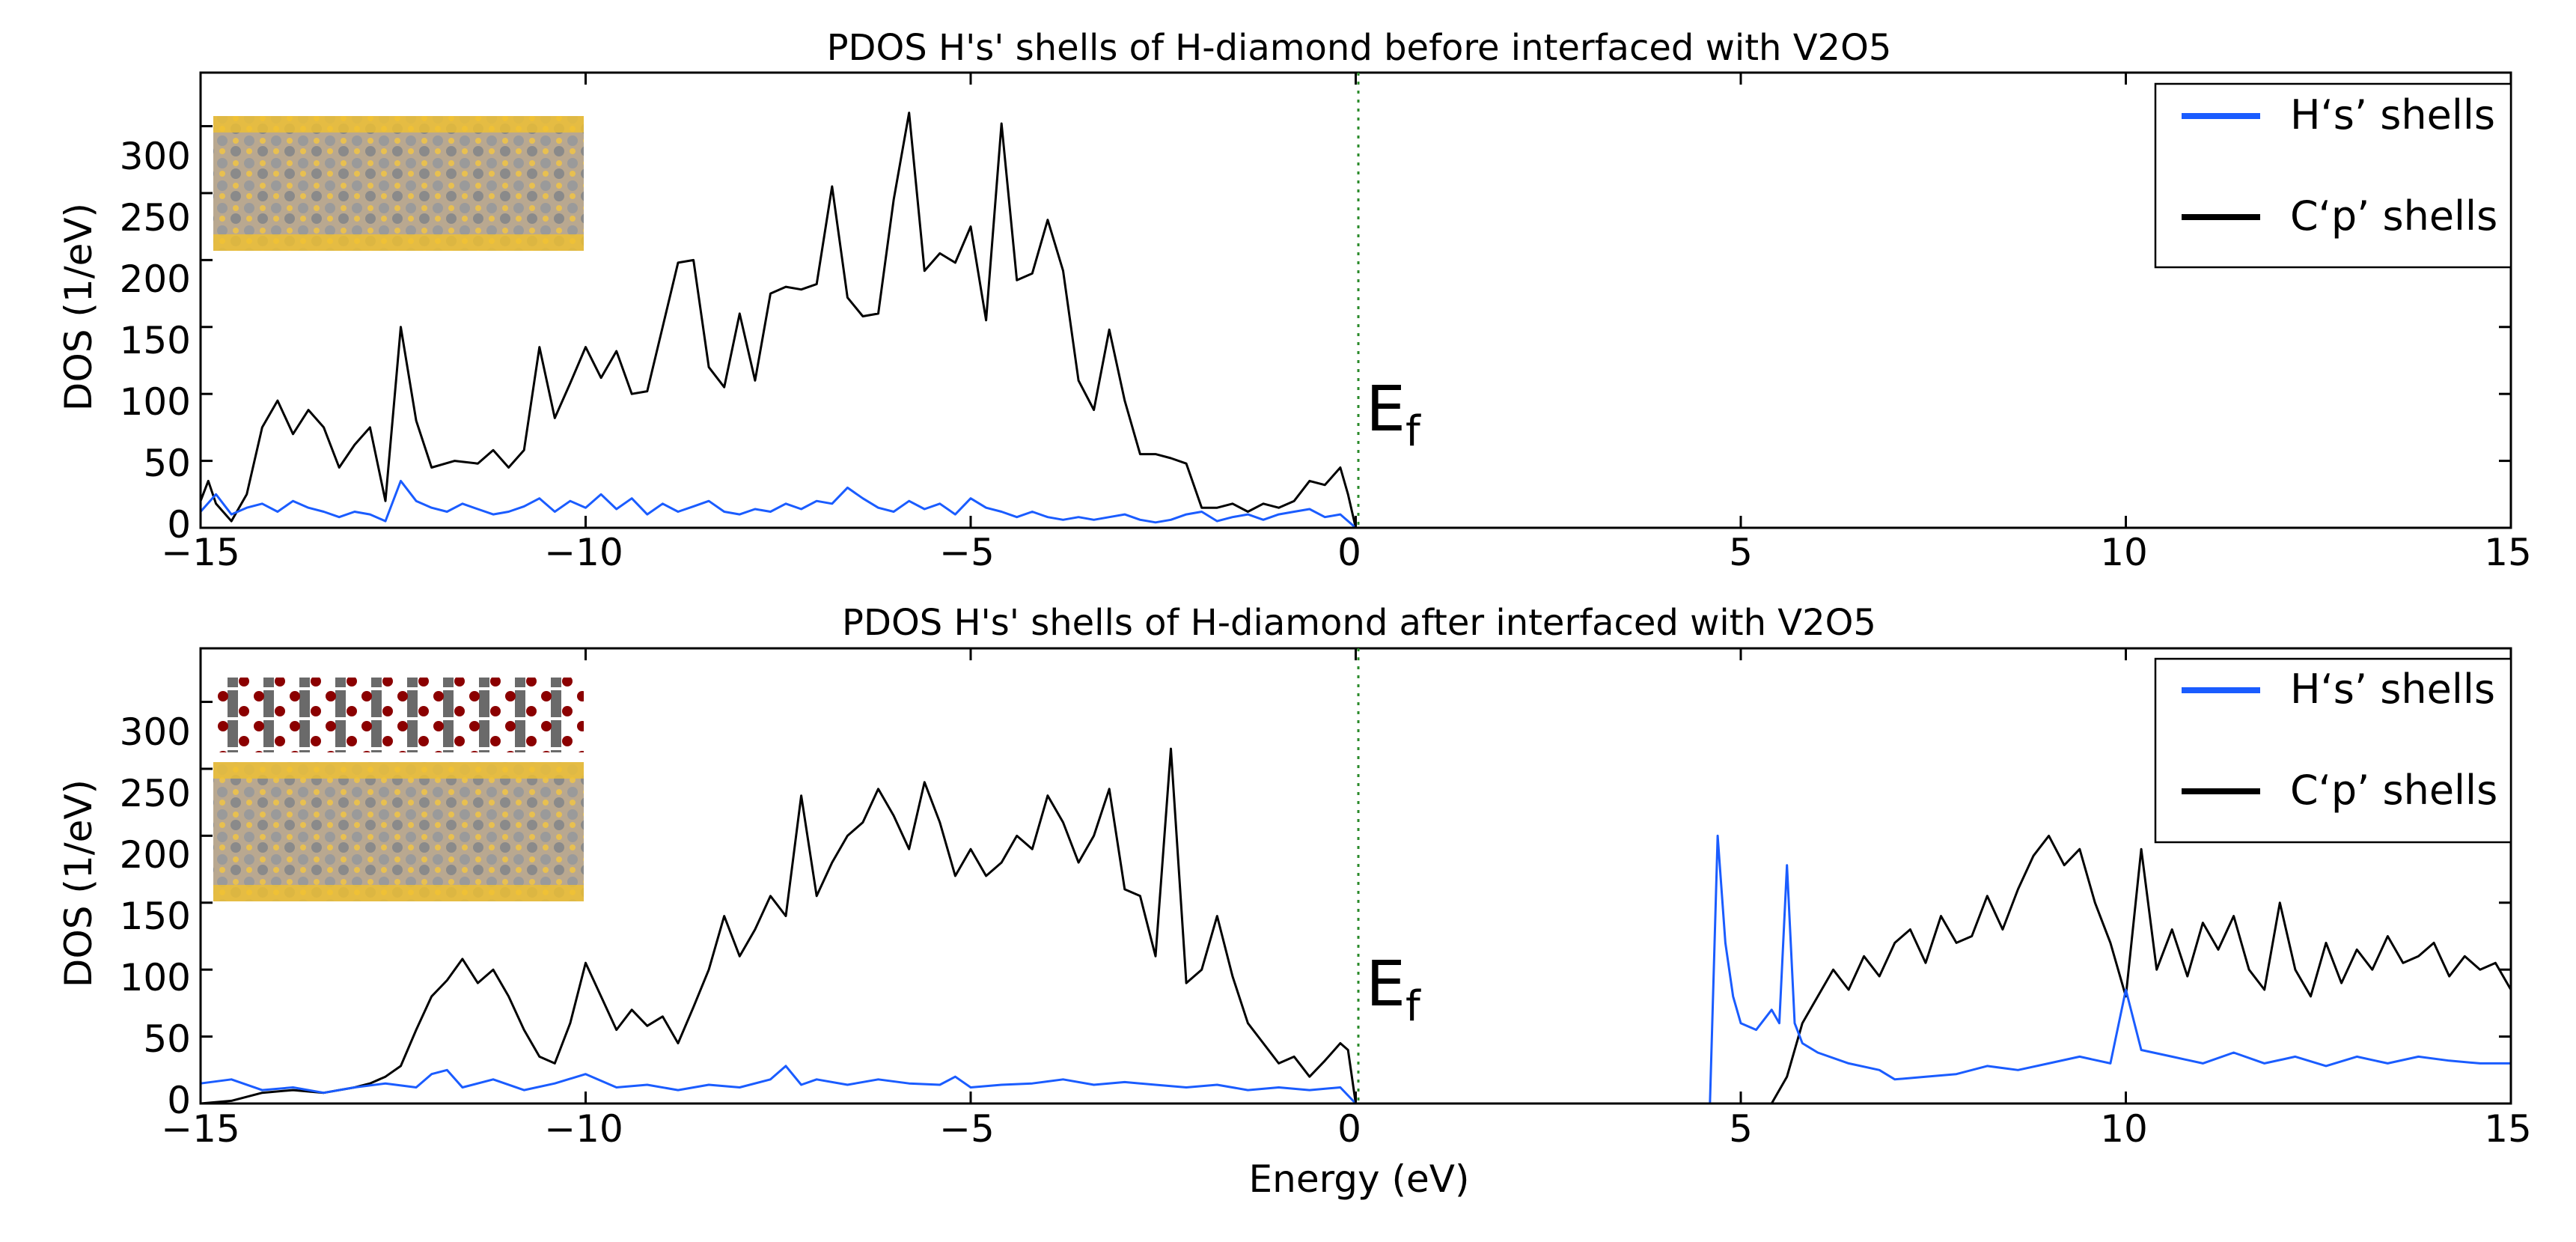 The width and height of the screenshot is (2576, 1242). Describe the element at coordinates (1359, 1179) in the screenshot. I see `x-axis-label: Energy (eV)` at that location.